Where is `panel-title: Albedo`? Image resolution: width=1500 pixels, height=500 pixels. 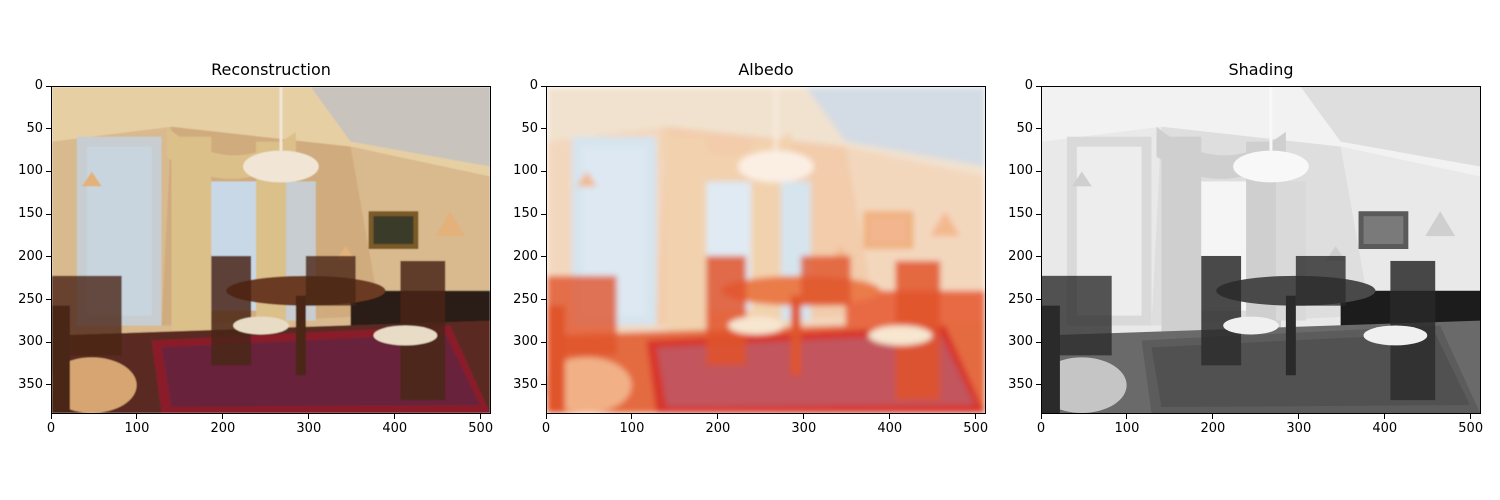 panel-title: Albedo is located at coordinates (766, 69).